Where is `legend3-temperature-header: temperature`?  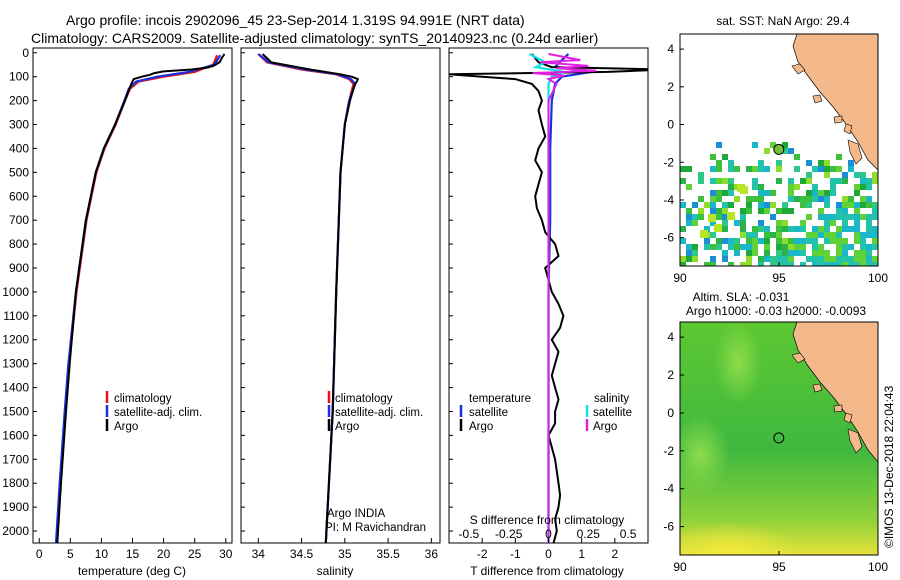
legend3-temperature-header: temperature is located at coordinates (500, 399).